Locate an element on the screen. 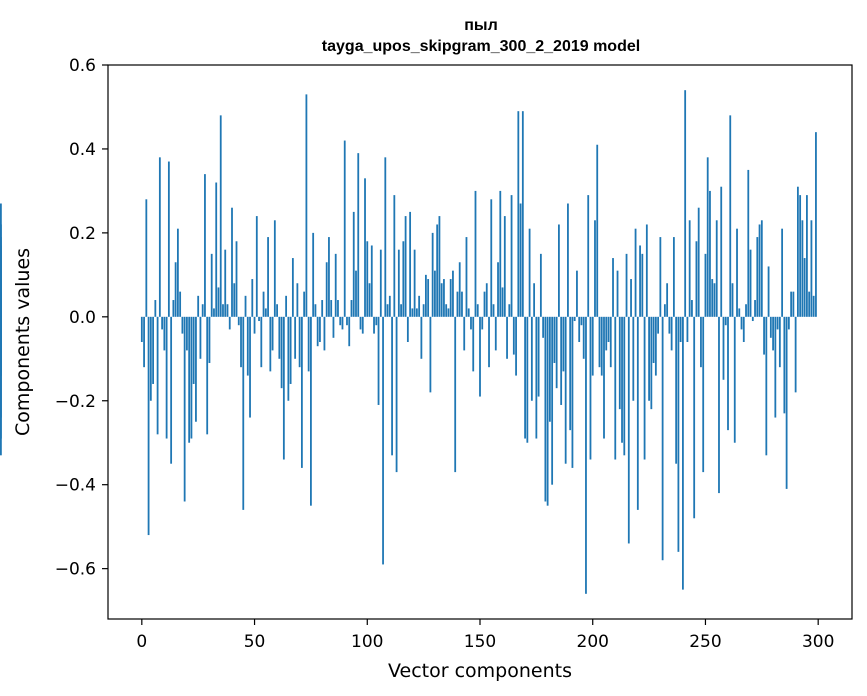  y-tick-label: −0.6 is located at coordinates (75, 570).